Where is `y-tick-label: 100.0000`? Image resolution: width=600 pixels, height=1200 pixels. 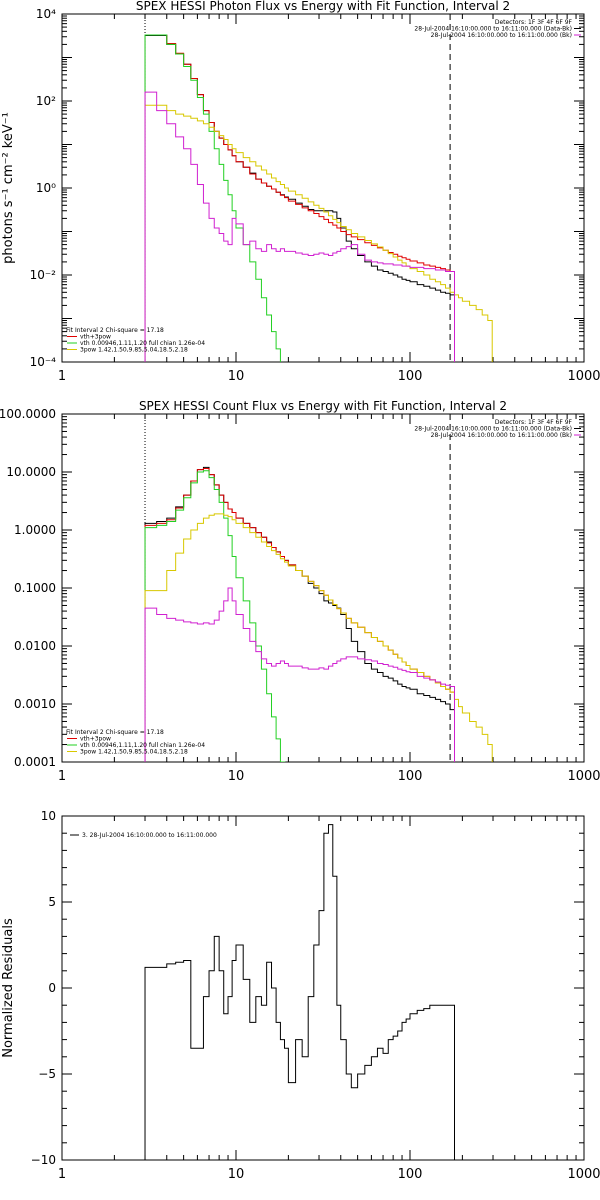
y-tick-label: 100.0000 is located at coordinates (28, 414).